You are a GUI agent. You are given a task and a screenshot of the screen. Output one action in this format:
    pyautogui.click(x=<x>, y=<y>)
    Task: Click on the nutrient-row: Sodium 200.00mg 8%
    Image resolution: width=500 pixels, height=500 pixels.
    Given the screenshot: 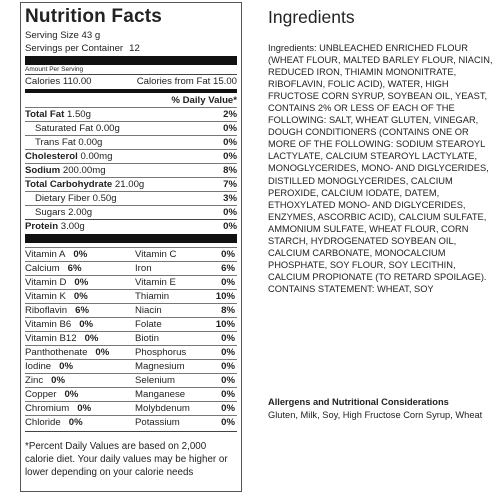 What is the action you would take?
    pyautogui.click(x=131, y=170)
    